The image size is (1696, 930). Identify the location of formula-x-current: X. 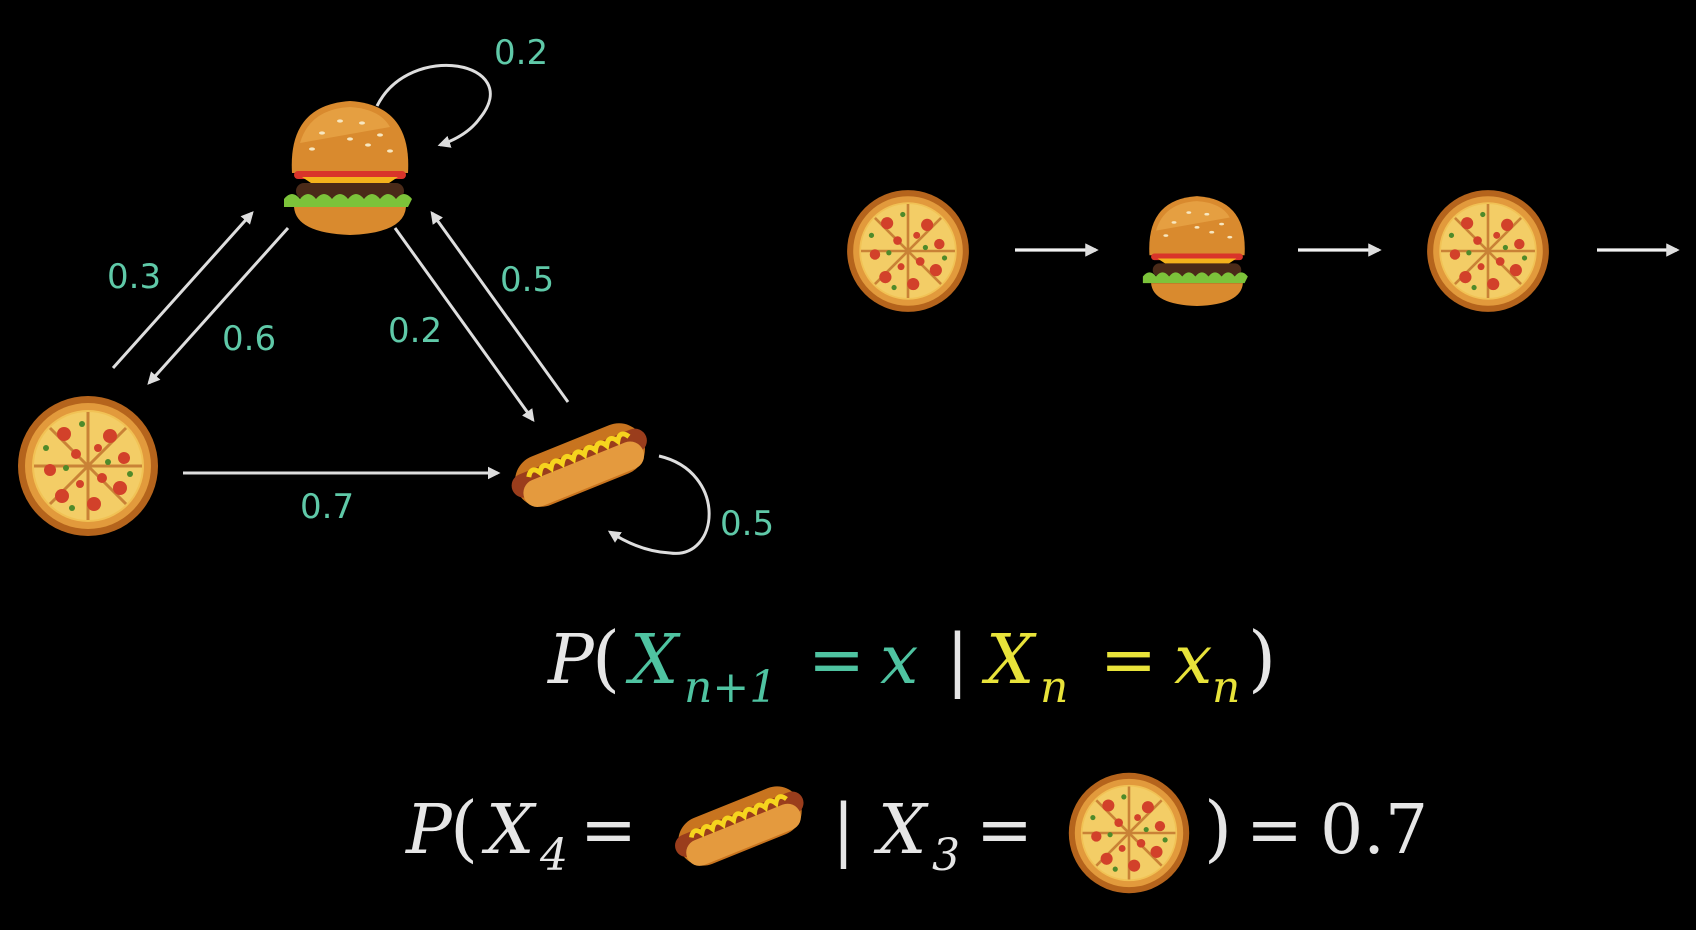
(1009, 660).